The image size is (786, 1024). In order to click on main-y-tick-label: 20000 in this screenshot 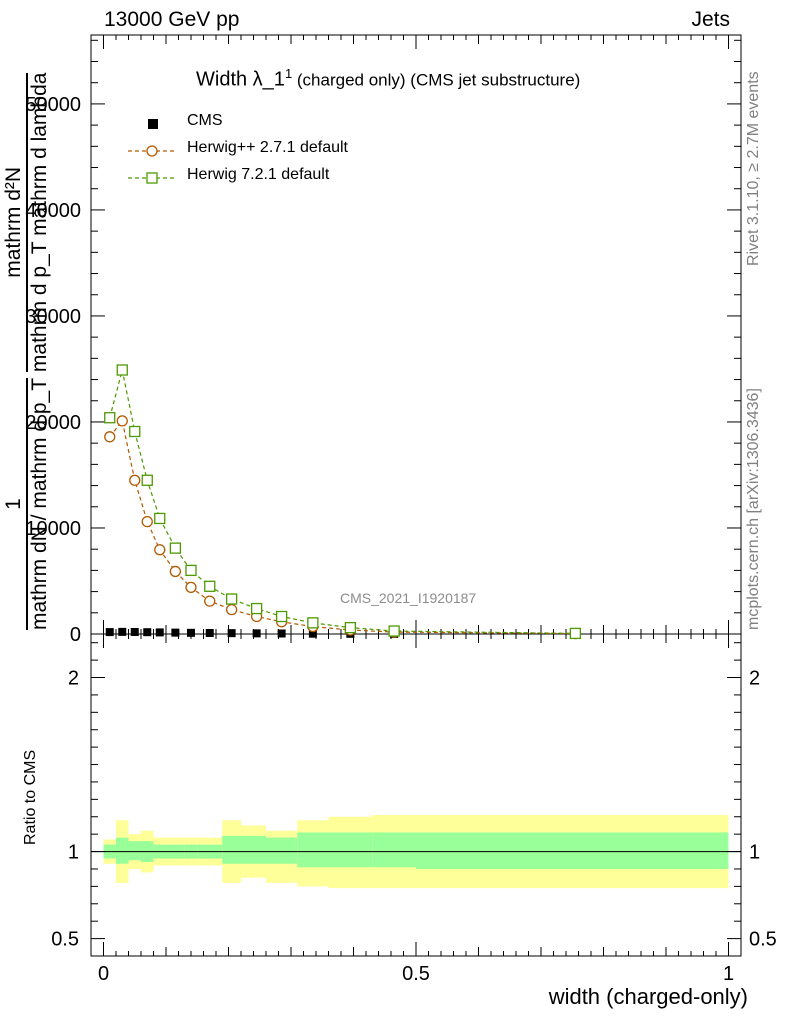, I will do `click(53, 423)`.